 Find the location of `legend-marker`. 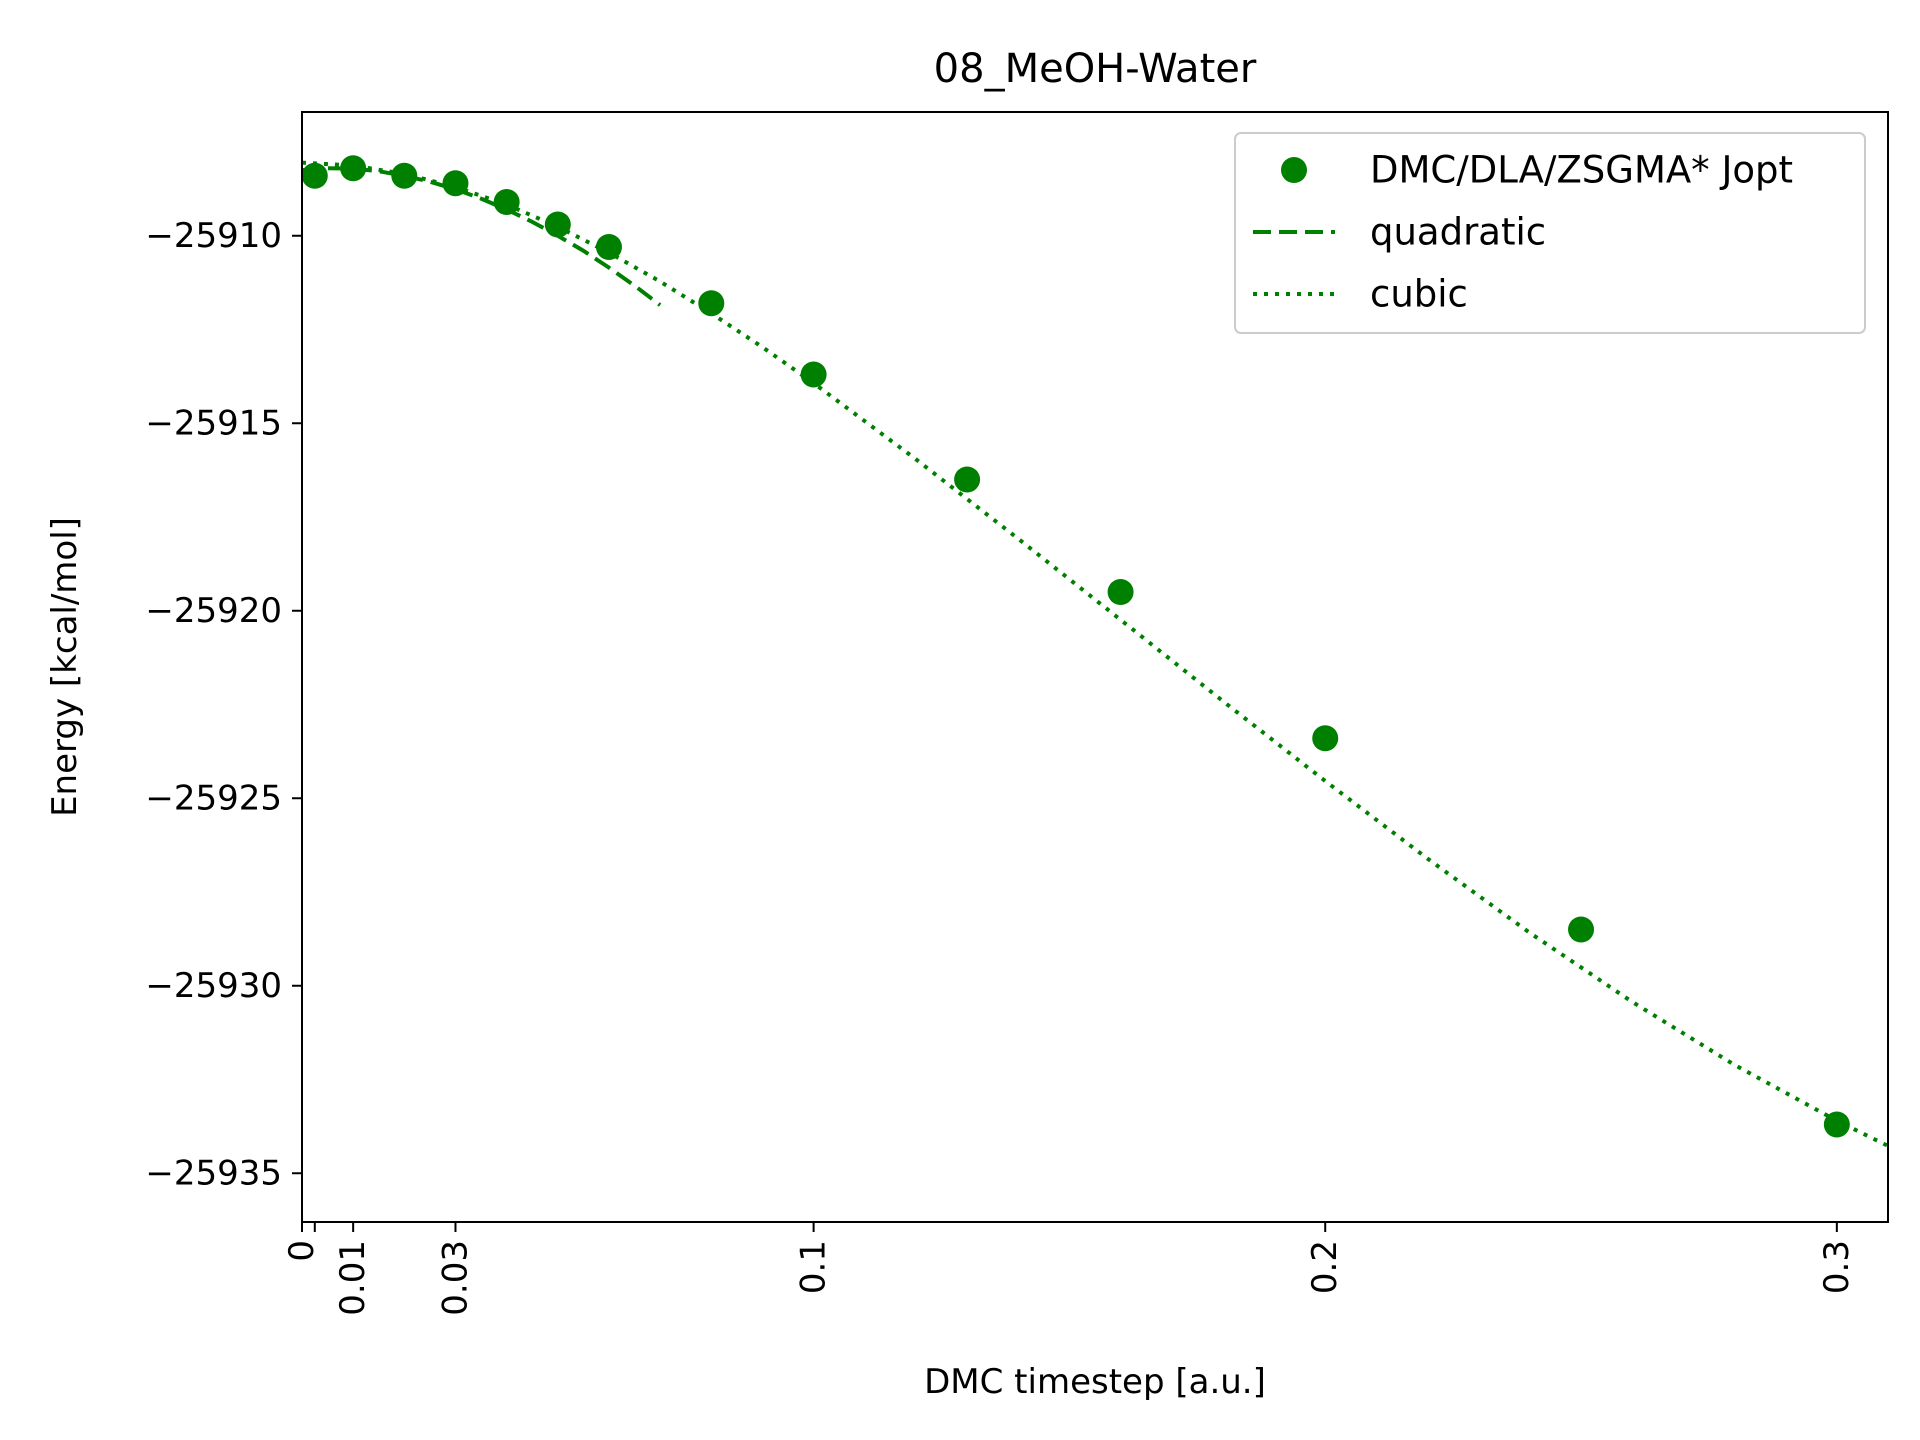

legend-marker is located at coordinates (1294, 170).